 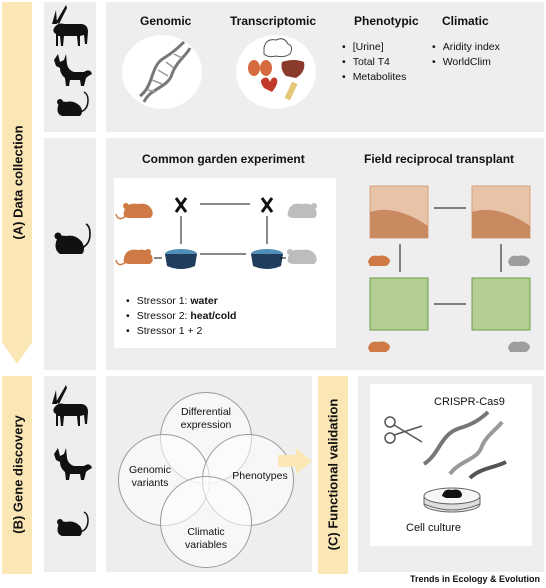 What do you see at coordinates (434, 528) in the screenshot?
I see `cell-culture-label: Cell culture` at bounding box center [434, 528].